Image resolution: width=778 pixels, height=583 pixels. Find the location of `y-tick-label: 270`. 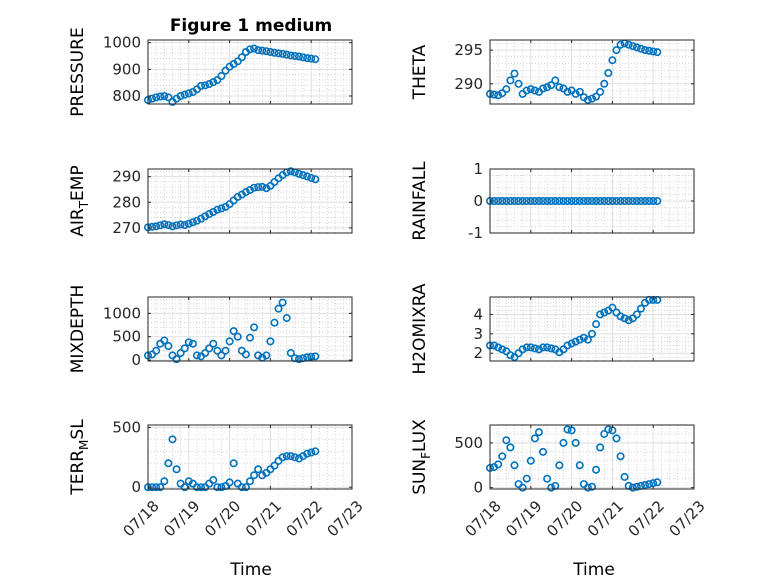

y-tick-label: 270 is located at coordinates (126, 228).